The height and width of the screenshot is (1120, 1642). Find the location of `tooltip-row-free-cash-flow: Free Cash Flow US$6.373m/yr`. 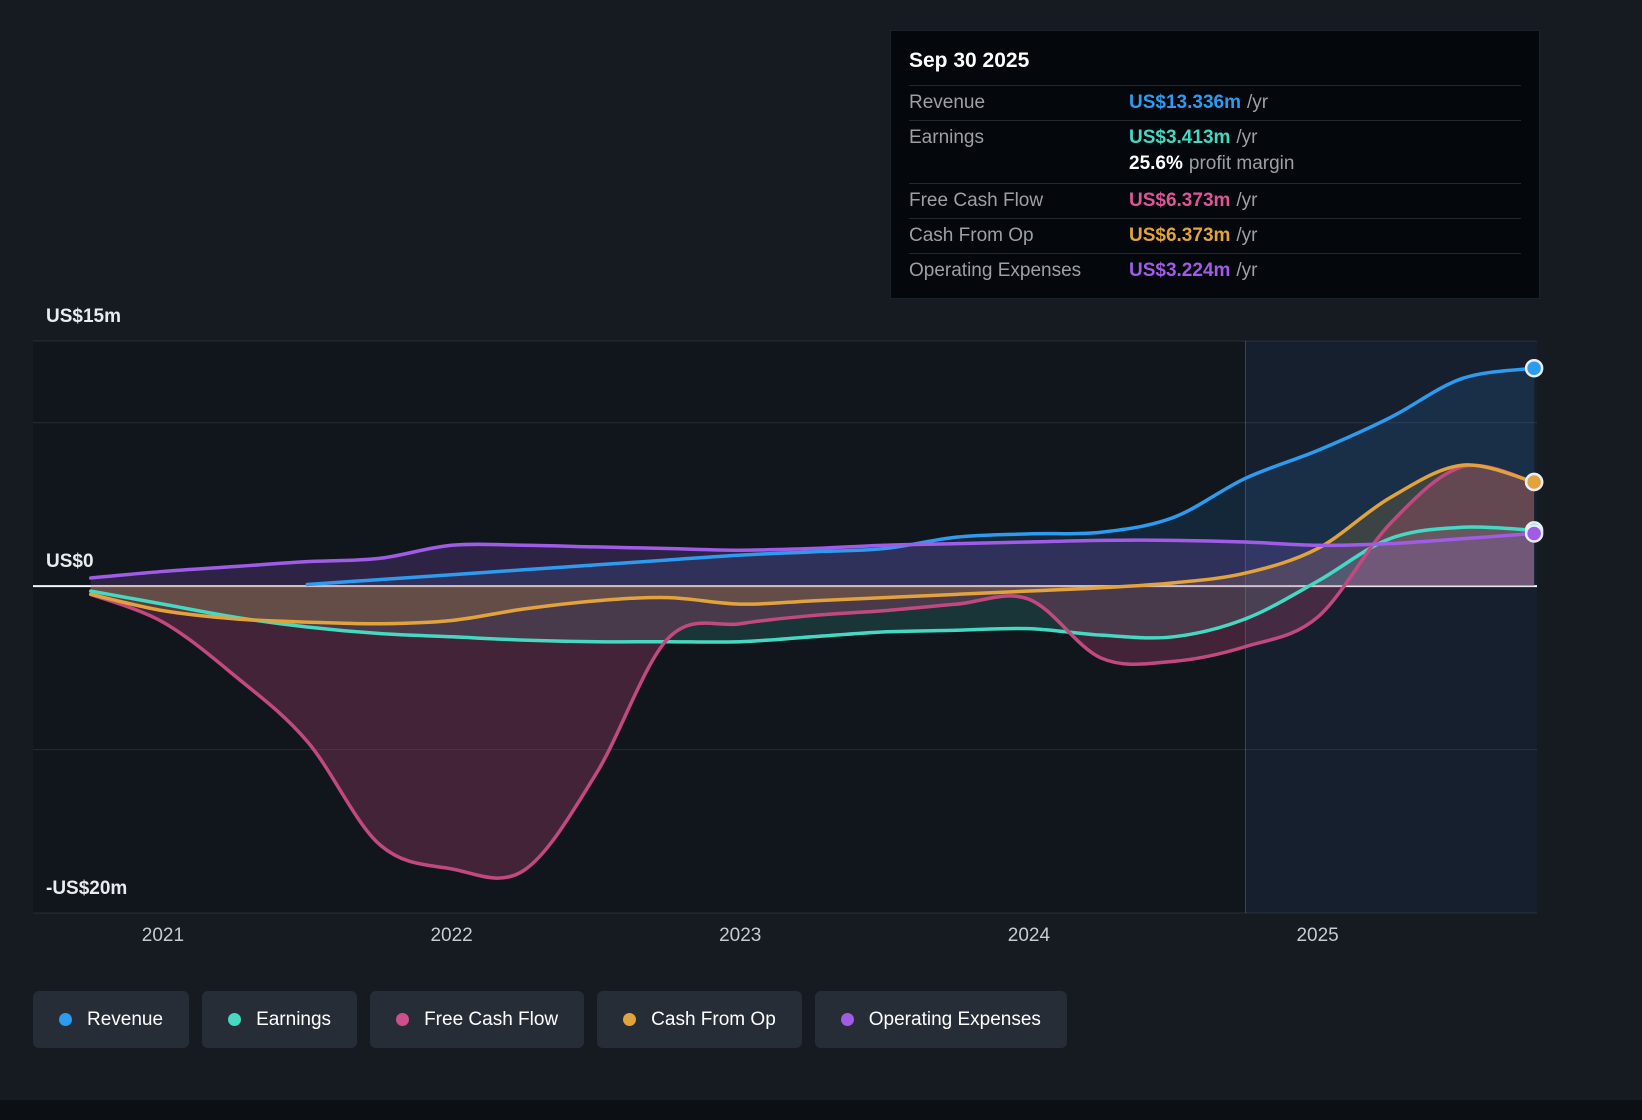

tooltip-row-free-cash-flow: Free Cash Flow US$6.373m/yr is located at coordinates (1215, 200).